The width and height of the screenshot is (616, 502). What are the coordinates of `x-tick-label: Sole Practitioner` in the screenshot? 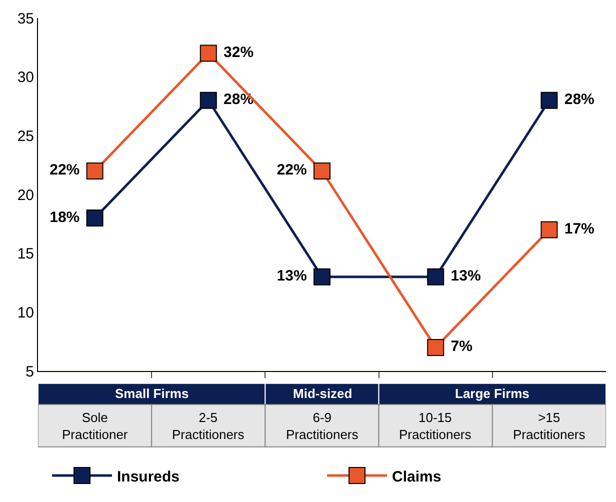 It's located at (95, 426).